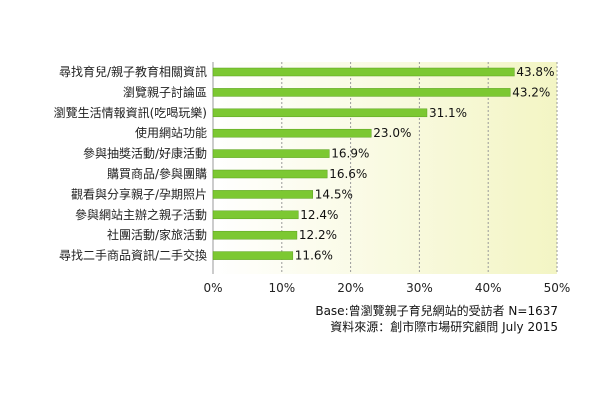 This screenshot has width=600, height=400. Describe the element at coordinates (419, 288) in the screenshot. I see `x-tick-label: 30%` at that location.